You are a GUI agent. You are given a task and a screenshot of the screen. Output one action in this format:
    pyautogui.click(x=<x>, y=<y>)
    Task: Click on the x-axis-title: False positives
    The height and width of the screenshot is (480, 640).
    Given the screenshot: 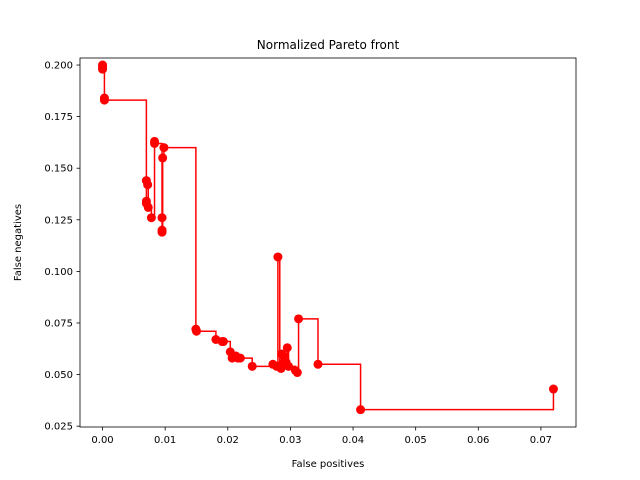 What is the action you would take?
    pyautogui.click(x=328, y=464)
    